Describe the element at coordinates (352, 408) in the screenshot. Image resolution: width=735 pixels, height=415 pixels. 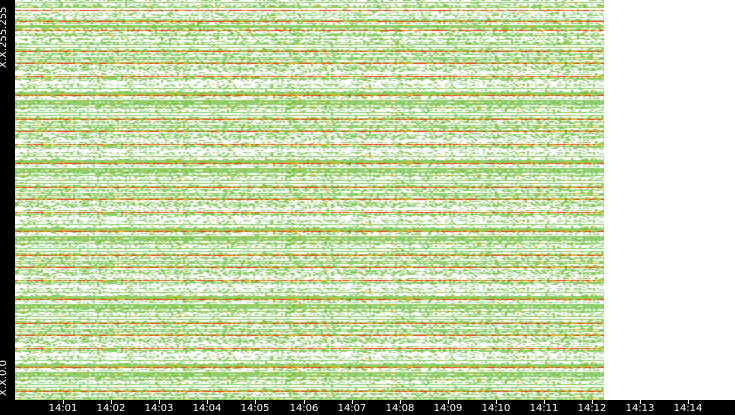
I see `x-tick-label: 14:07` at that location.